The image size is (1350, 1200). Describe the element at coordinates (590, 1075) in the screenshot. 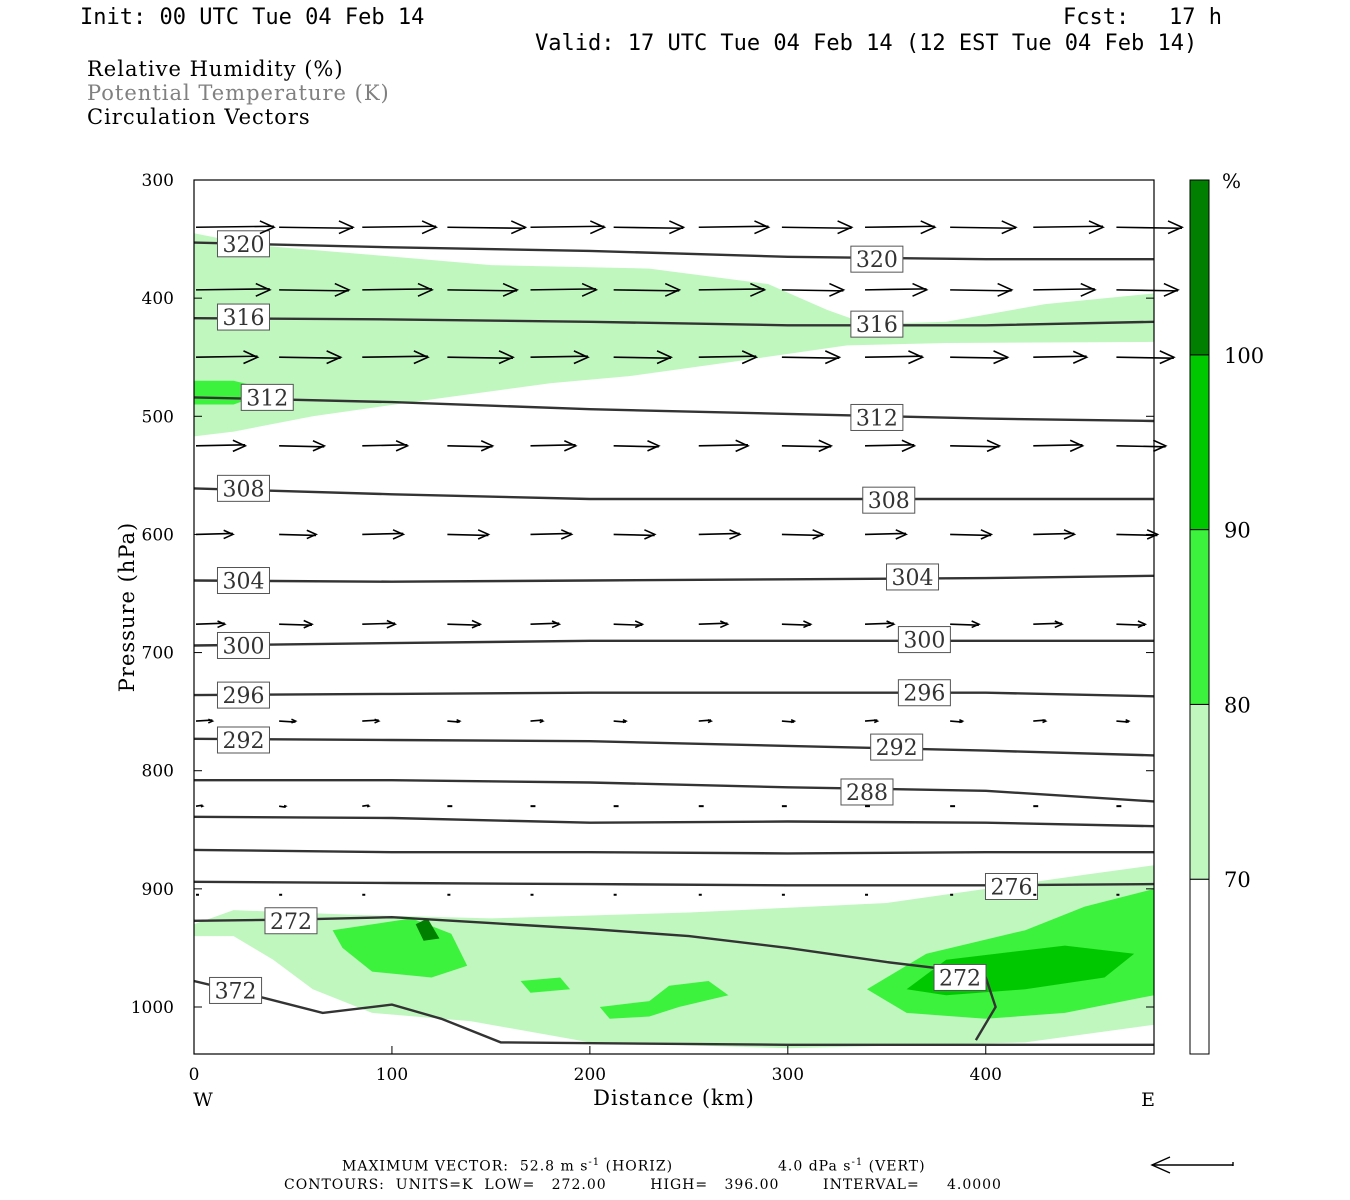

I see `x-tick-label: 200` at that location.